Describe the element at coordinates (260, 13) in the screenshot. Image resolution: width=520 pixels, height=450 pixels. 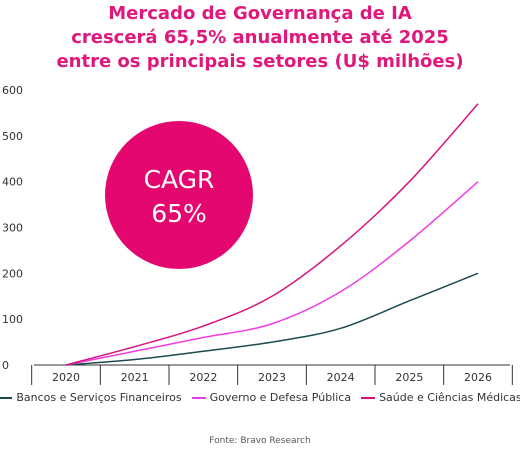
I see `chart-title-line-1: Mercado de Governança de IA` at that location.